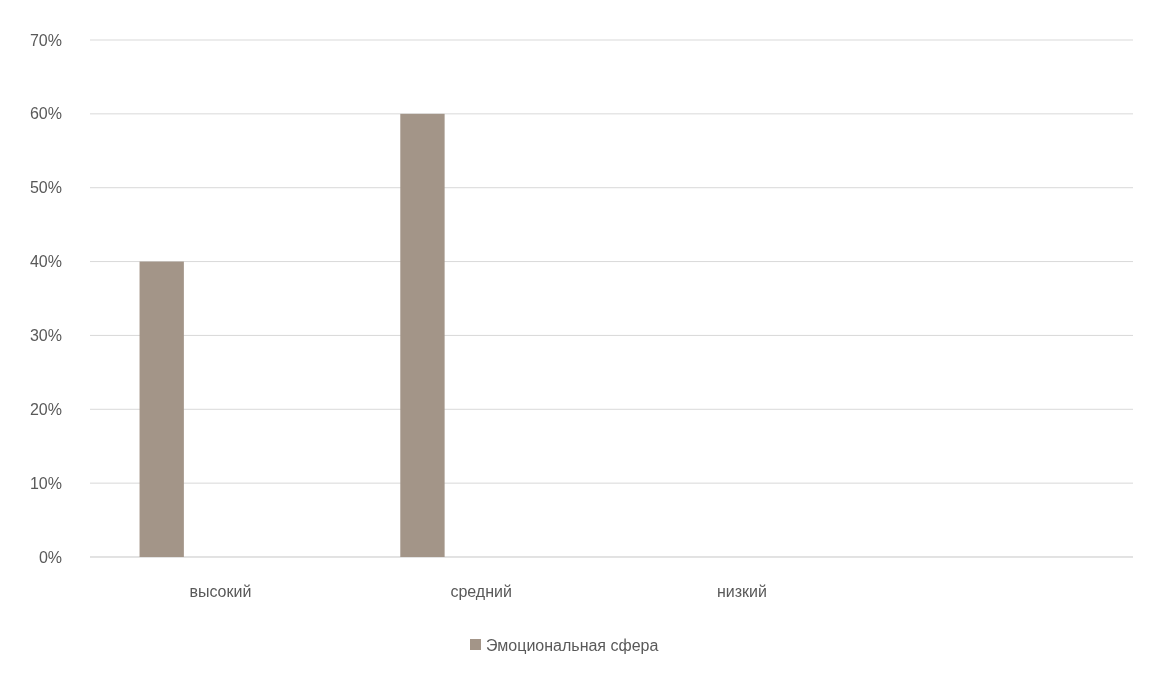 The image size is (1152, 674). Describe the element at coordinates (45, 188) in the screenshot. I see `y-tick-label: 50%` at that location.